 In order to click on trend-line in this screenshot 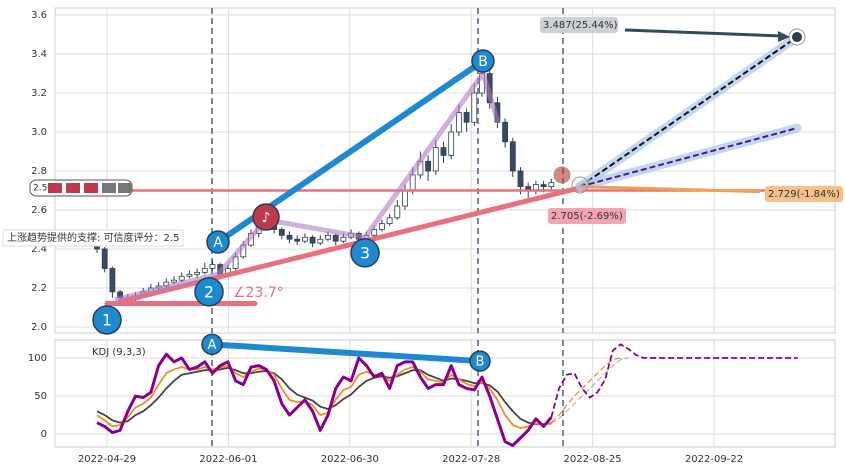, I will do `click(352, 244)`.